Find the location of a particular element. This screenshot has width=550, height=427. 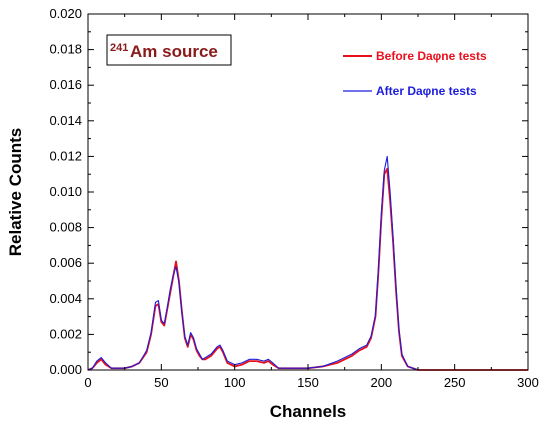

source-annotation-label: Am source is located at coordinates (174, 51).